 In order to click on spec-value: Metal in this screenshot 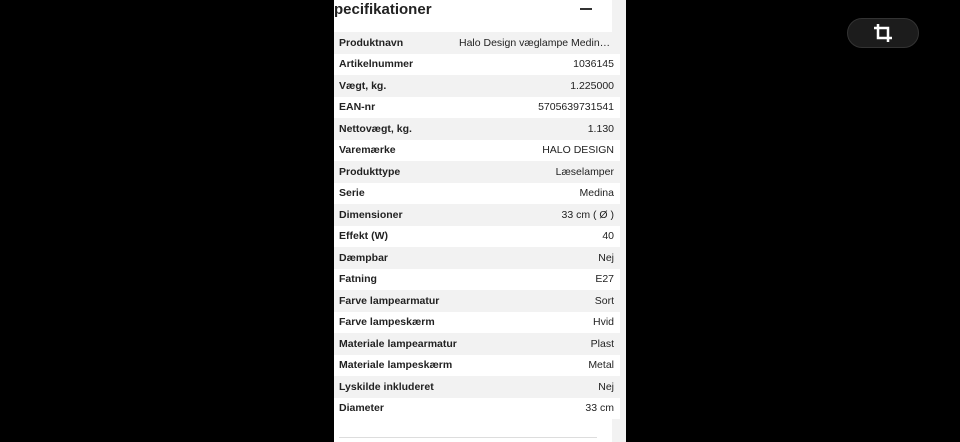, I will do `click(601, 365)`.